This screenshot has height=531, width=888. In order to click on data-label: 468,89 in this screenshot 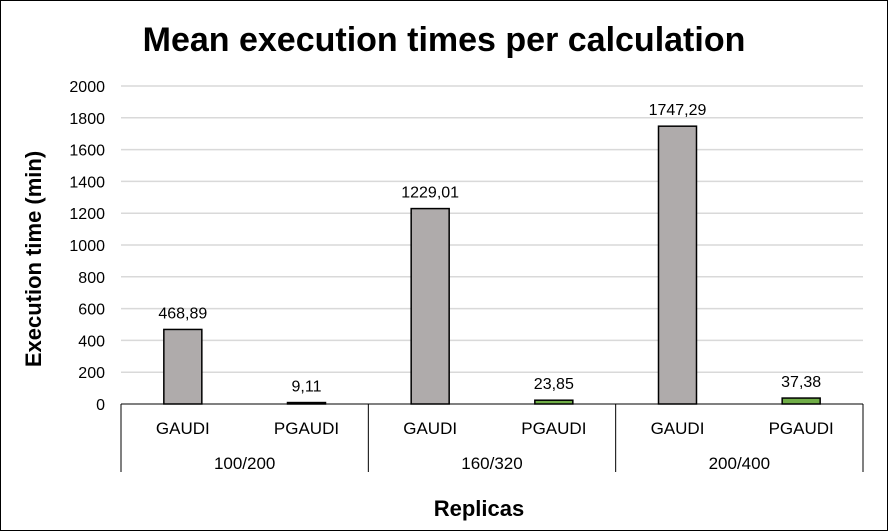, I will do `click(182, 313)`.